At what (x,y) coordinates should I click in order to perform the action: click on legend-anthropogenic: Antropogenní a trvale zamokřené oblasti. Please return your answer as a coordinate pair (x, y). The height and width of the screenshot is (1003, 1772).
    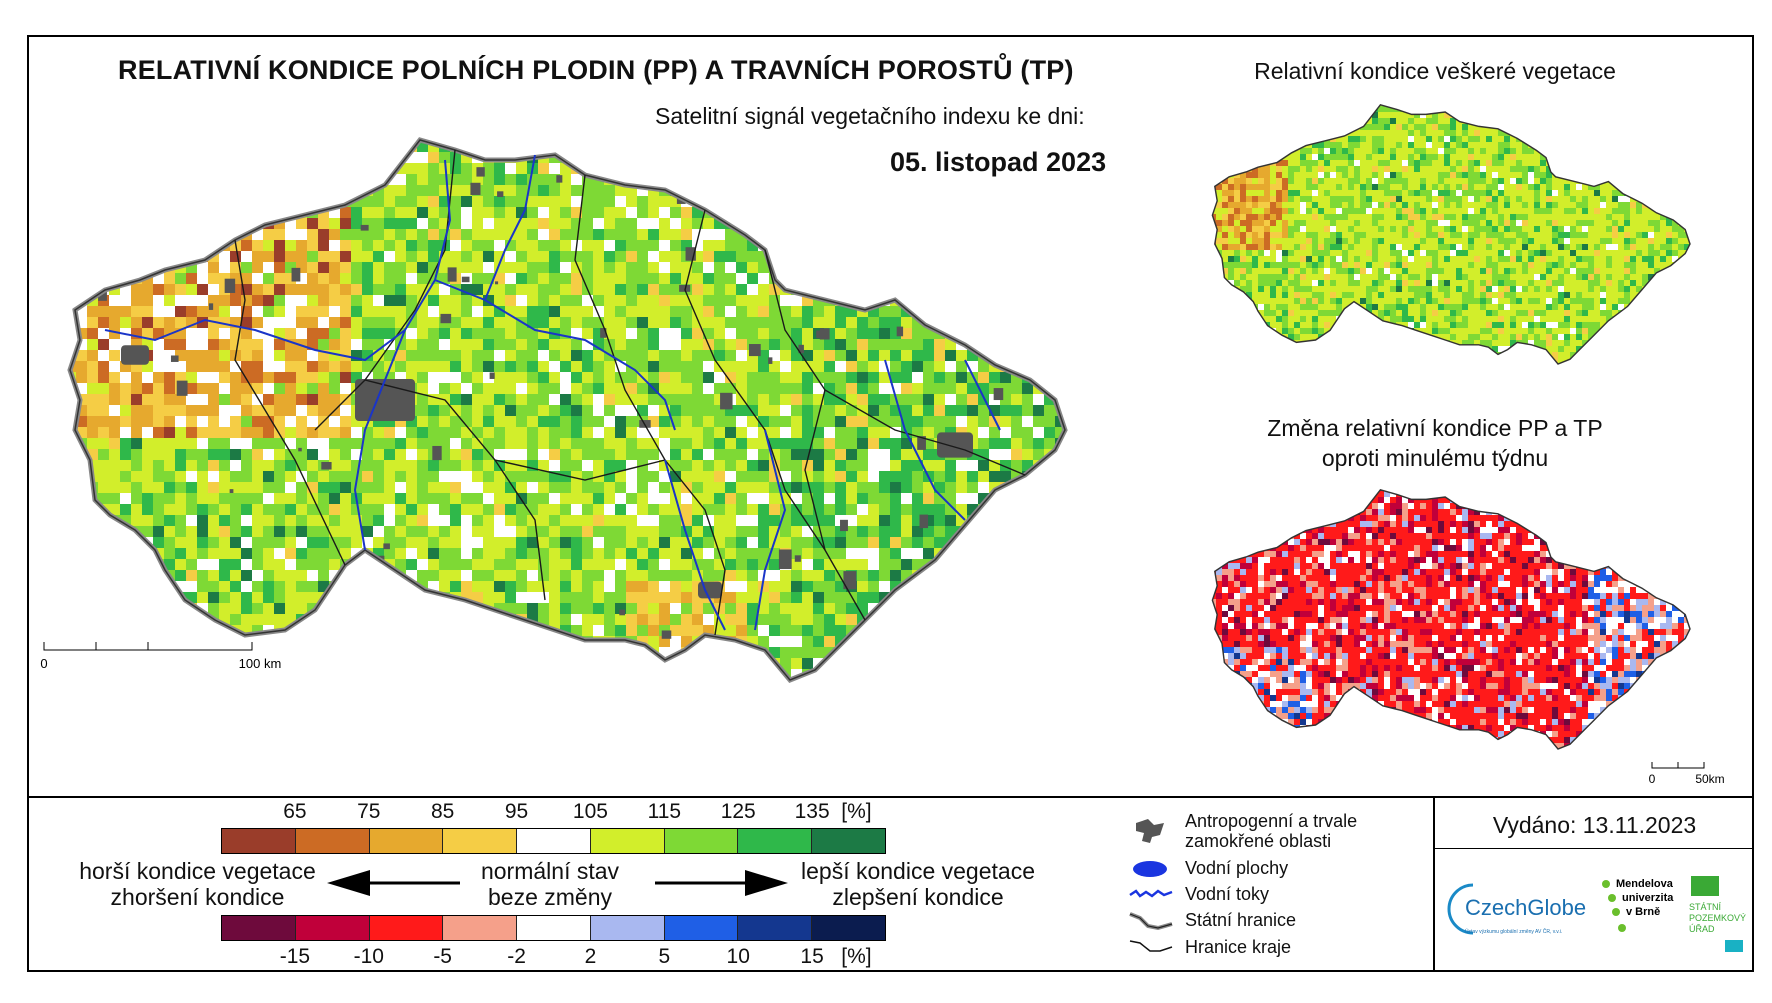
    Looking at the image, I should click on (1271, 831).